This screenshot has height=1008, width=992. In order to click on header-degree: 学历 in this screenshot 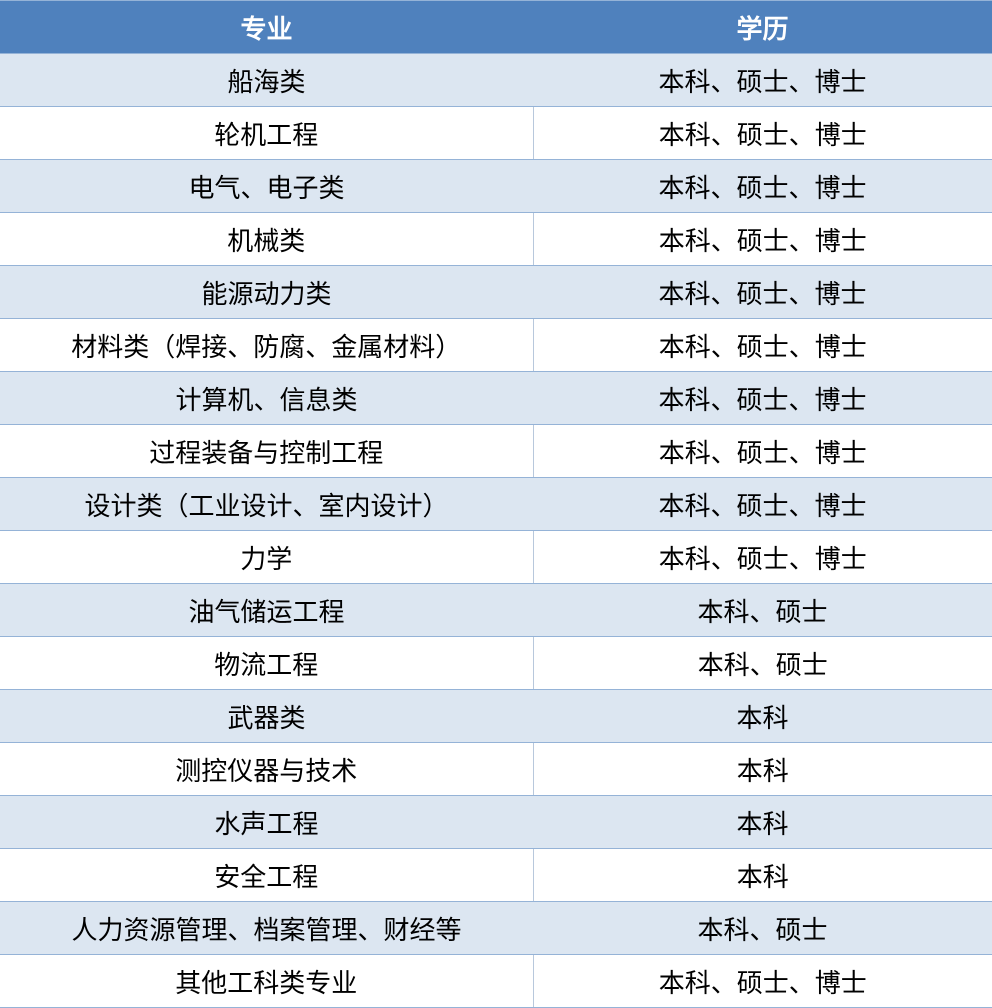, I will do `click(762, 27)`.